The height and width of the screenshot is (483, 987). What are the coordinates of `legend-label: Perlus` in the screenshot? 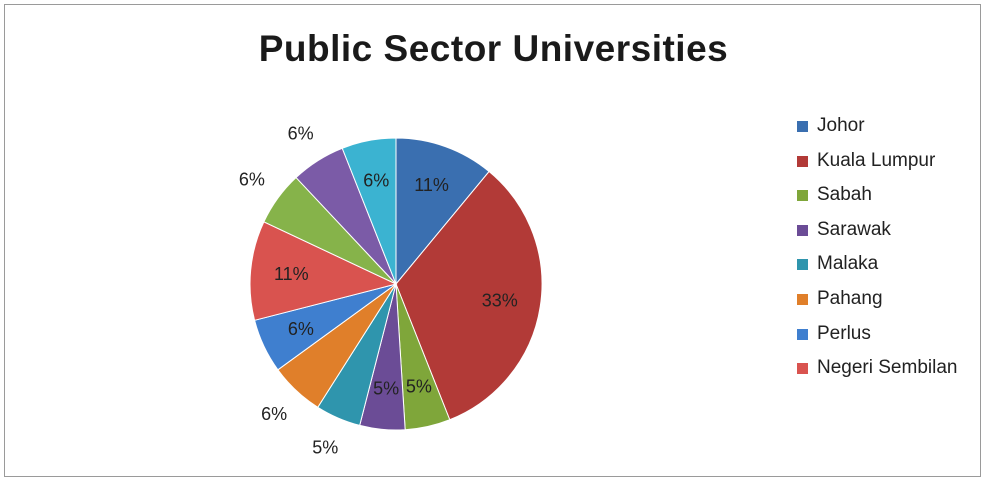 It's located at (844, 333).